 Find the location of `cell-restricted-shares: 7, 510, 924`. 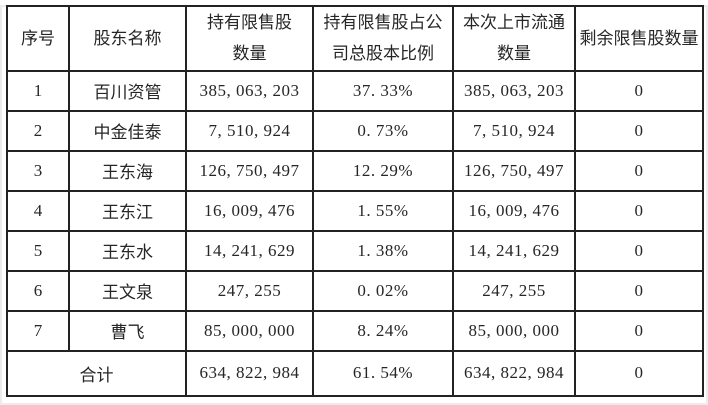

cell-restricted-shares: 7, 510, 924 is located at coordinates (249, 130).